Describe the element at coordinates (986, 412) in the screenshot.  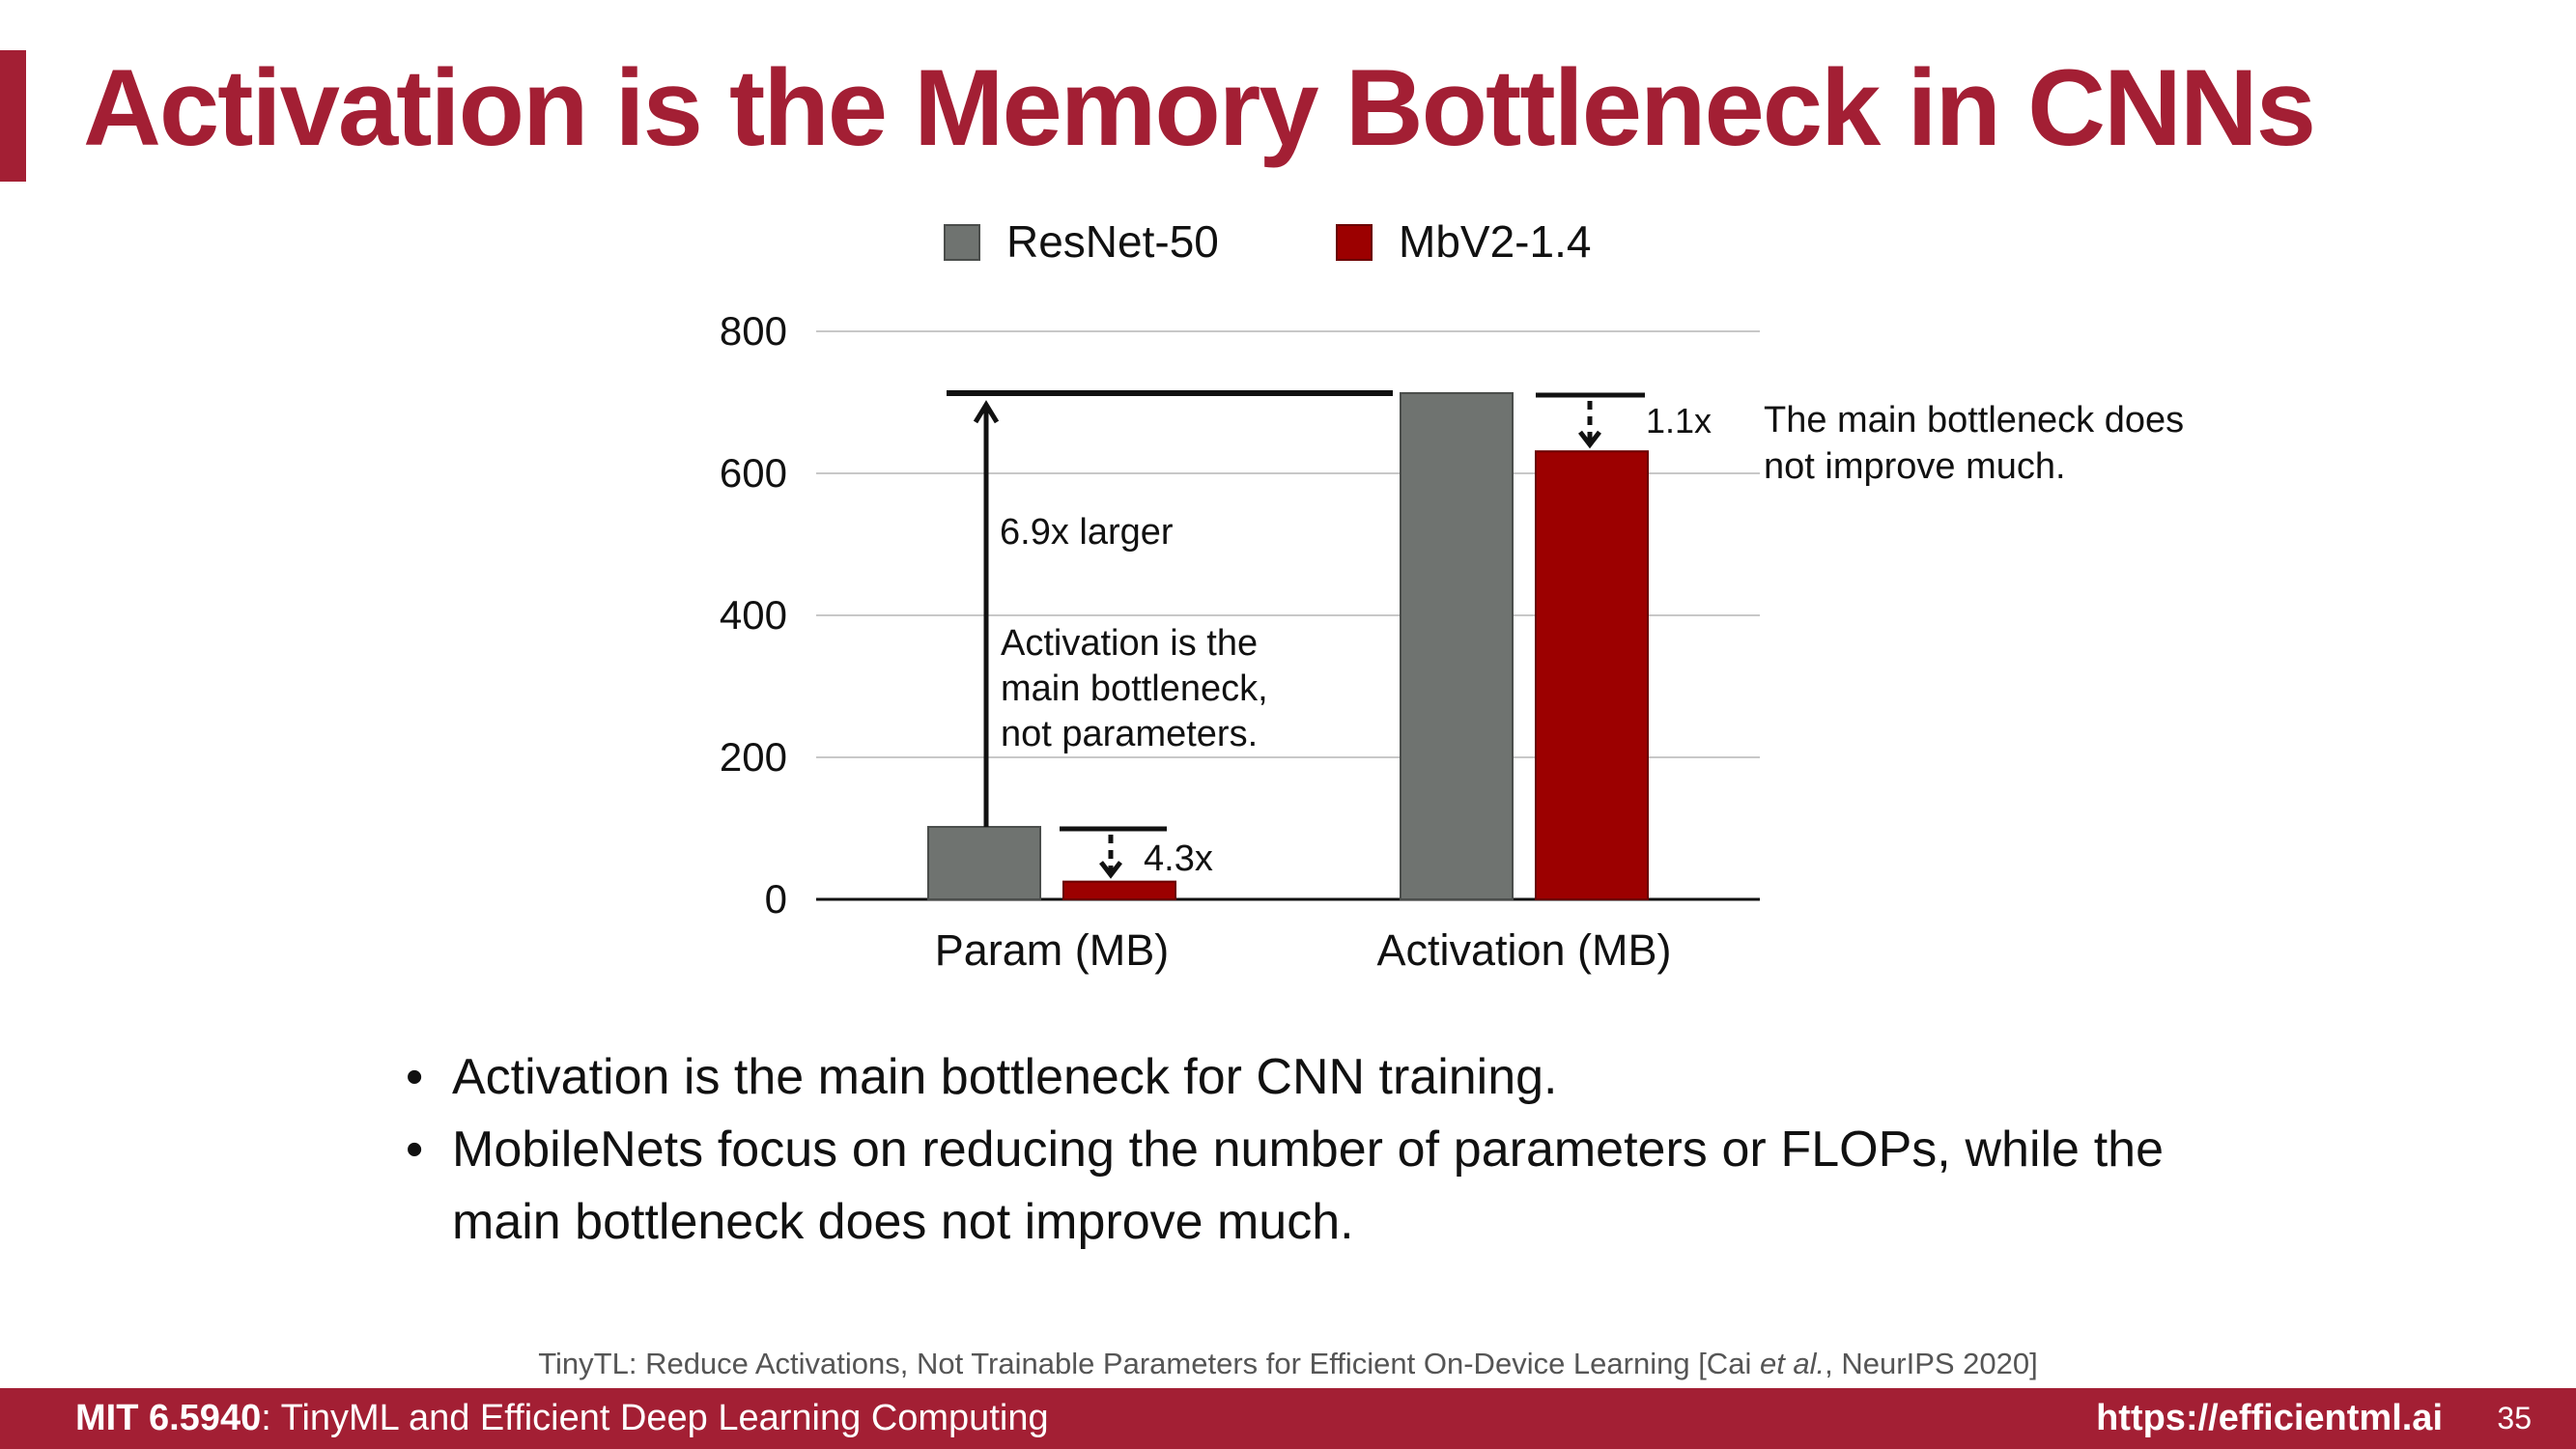
I see `arrow-head` at that location.